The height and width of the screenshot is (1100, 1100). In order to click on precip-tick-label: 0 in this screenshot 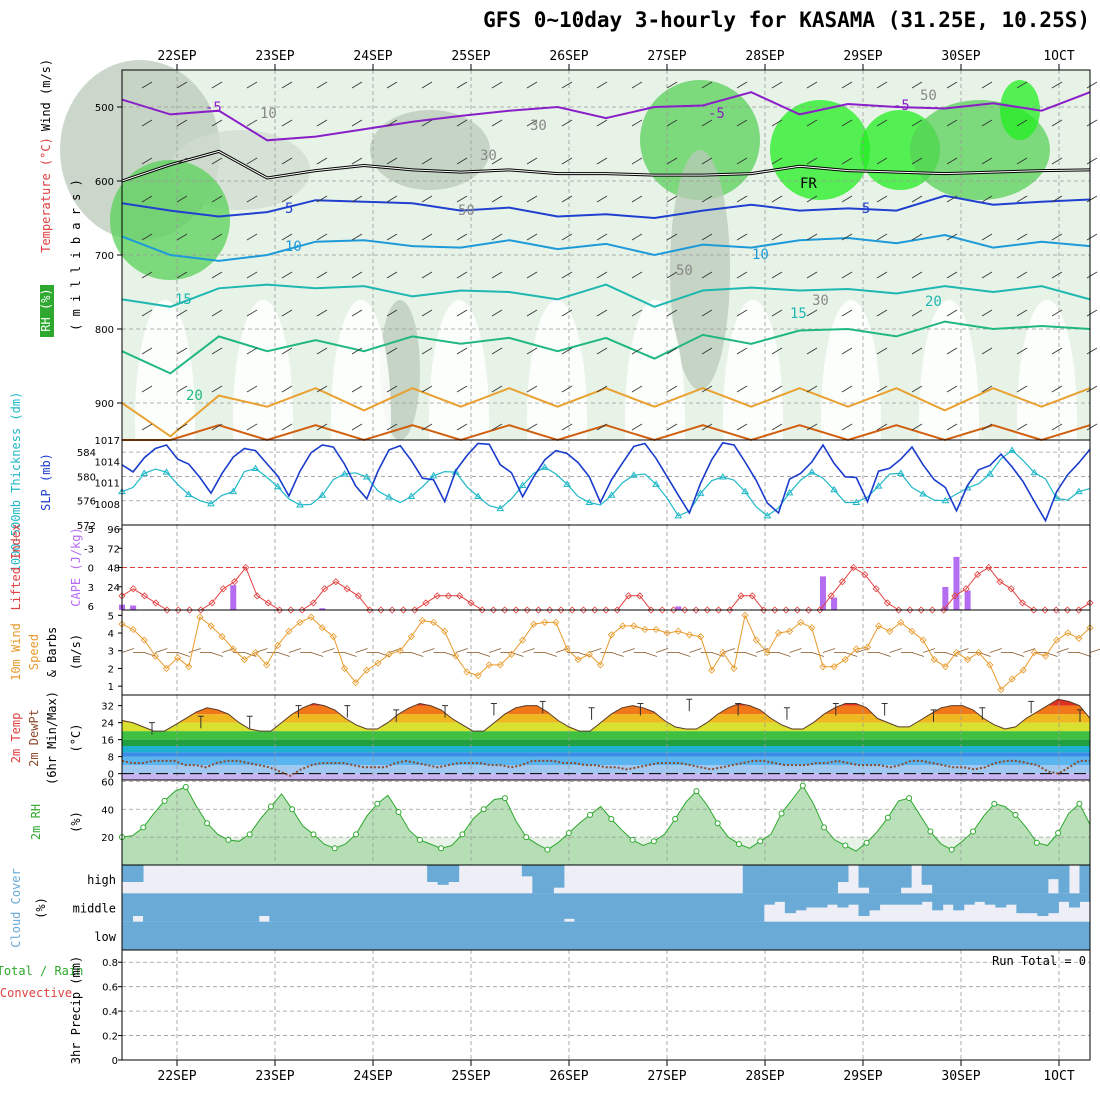, I will do `click(115, 1061)`.